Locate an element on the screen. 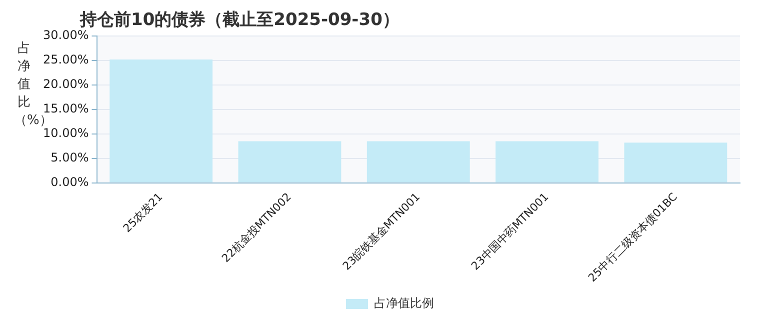 Image resolution: width=760 pixels, height=320 pixels. y-tick-label: 20.00% is located at coordinates (65, 84).